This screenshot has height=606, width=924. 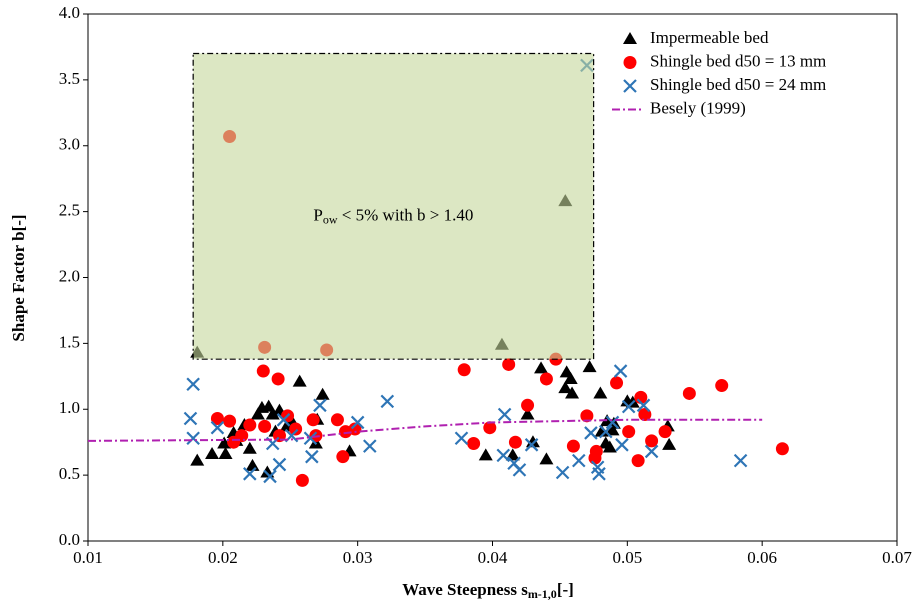 I want to click on legend-label: Besely (1999), so click(x=698, y=107).